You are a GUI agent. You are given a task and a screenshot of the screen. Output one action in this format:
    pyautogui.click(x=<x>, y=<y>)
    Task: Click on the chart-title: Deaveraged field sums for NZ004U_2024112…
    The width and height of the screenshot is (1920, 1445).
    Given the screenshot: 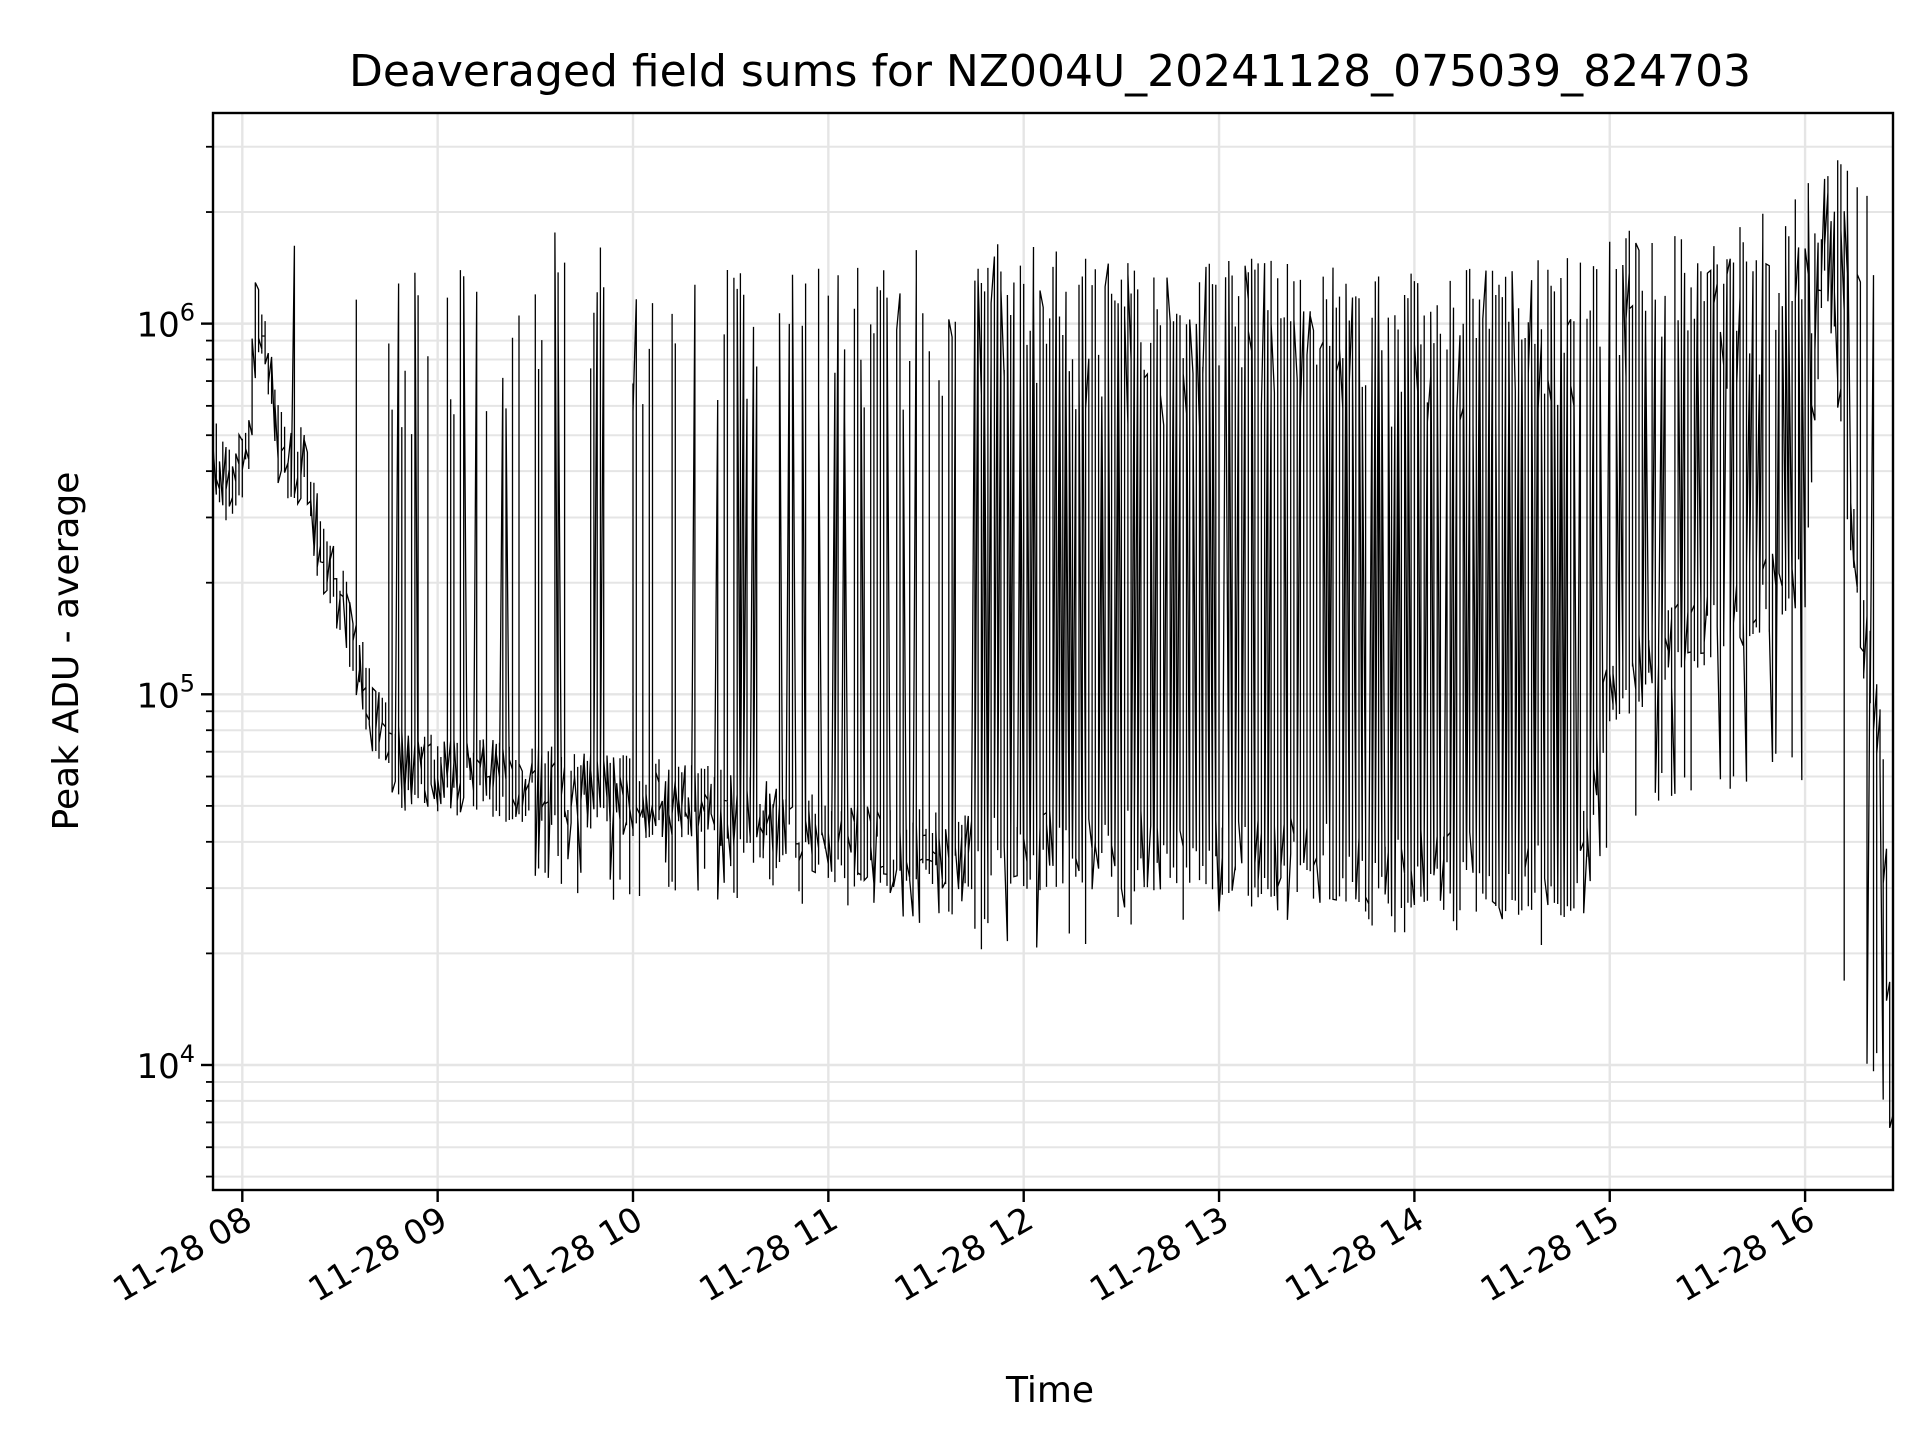 What is the action you would take?
    pyautogui.click(x=1050, y=71)
    